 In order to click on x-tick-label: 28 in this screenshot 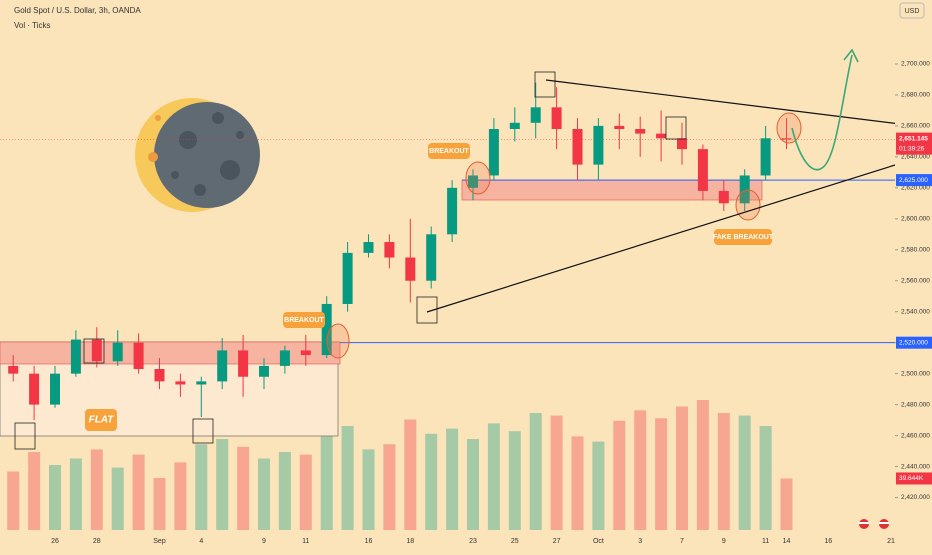, I will do `click(97, 541)`.